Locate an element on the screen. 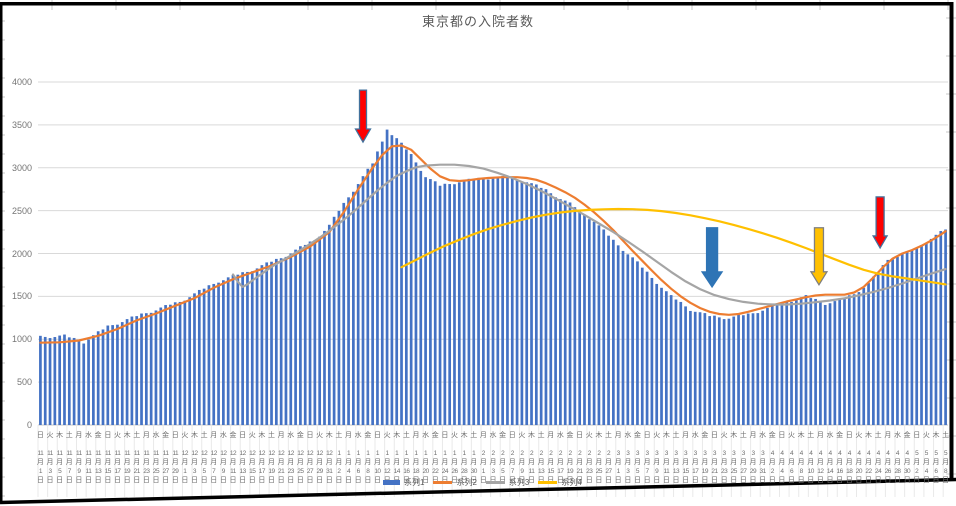 Image resolution: width=956 pixels, height=506 pixels. frame-bottom is located at coordinates (478, 491).